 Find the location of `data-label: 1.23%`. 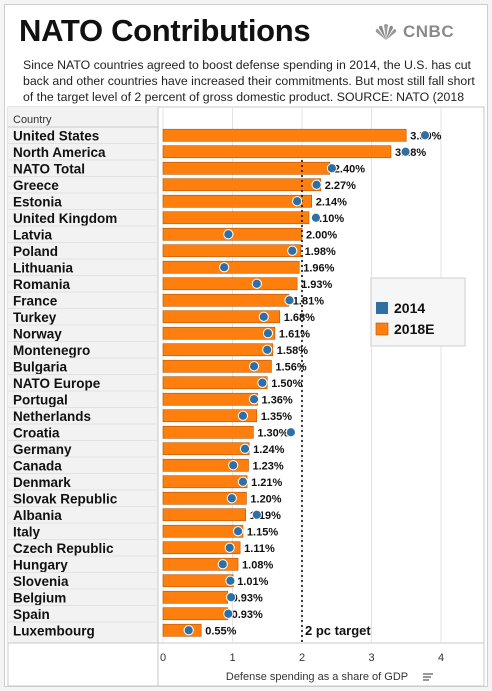

data-label: 1.23% is located at coordinates (267, 466).